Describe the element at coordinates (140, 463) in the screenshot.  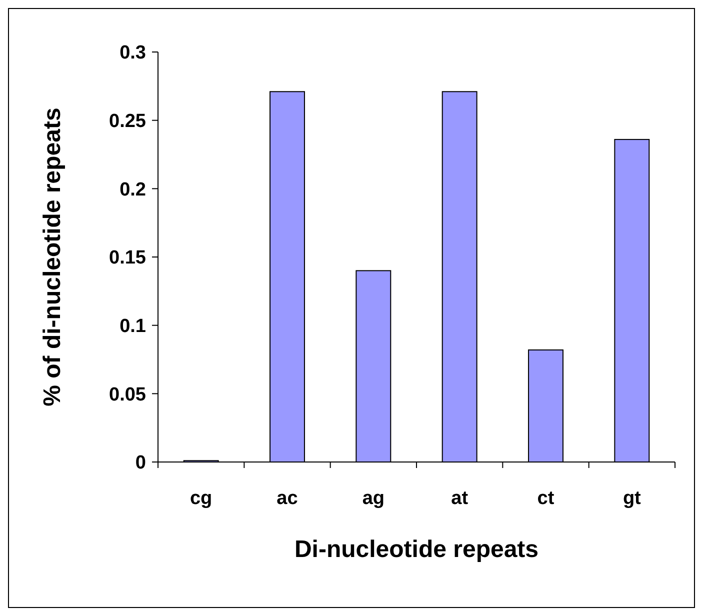
I see `y-tick-label: 0` at that location.